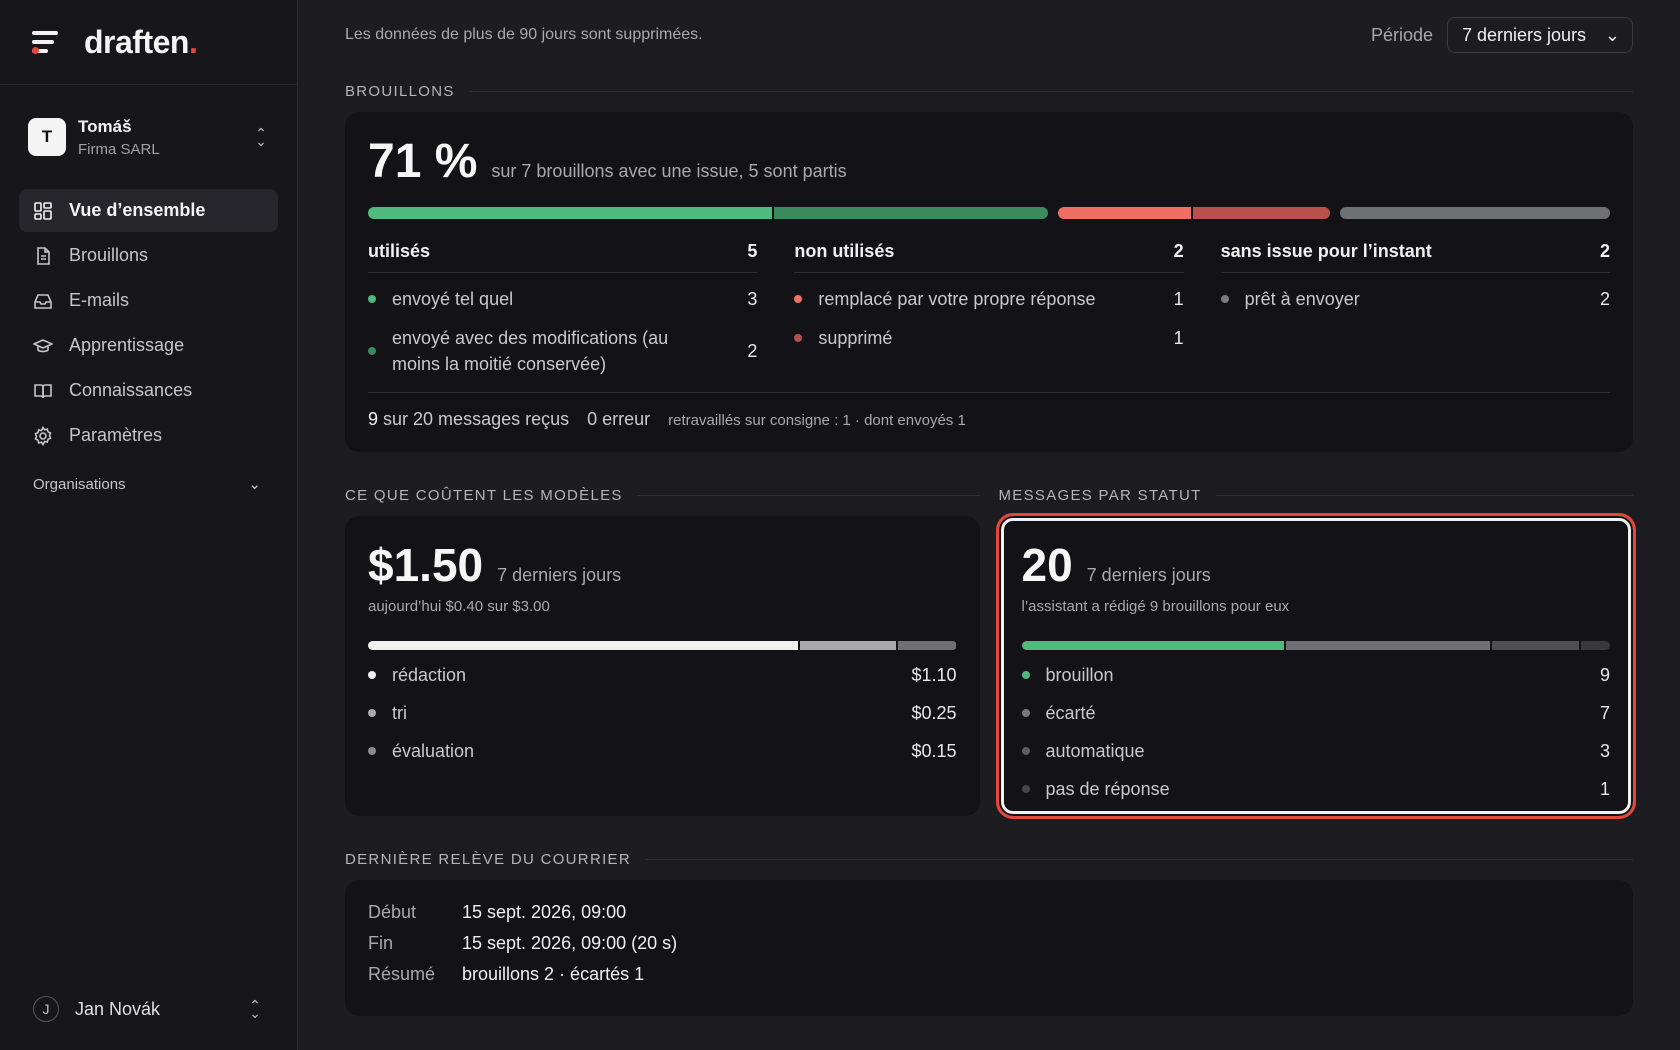 Image resolution: width=1680 pixels, height=1050 pixels. I want to click on user-menu: J Jan Novák ⌃ ⌄, so click(148, 1009).